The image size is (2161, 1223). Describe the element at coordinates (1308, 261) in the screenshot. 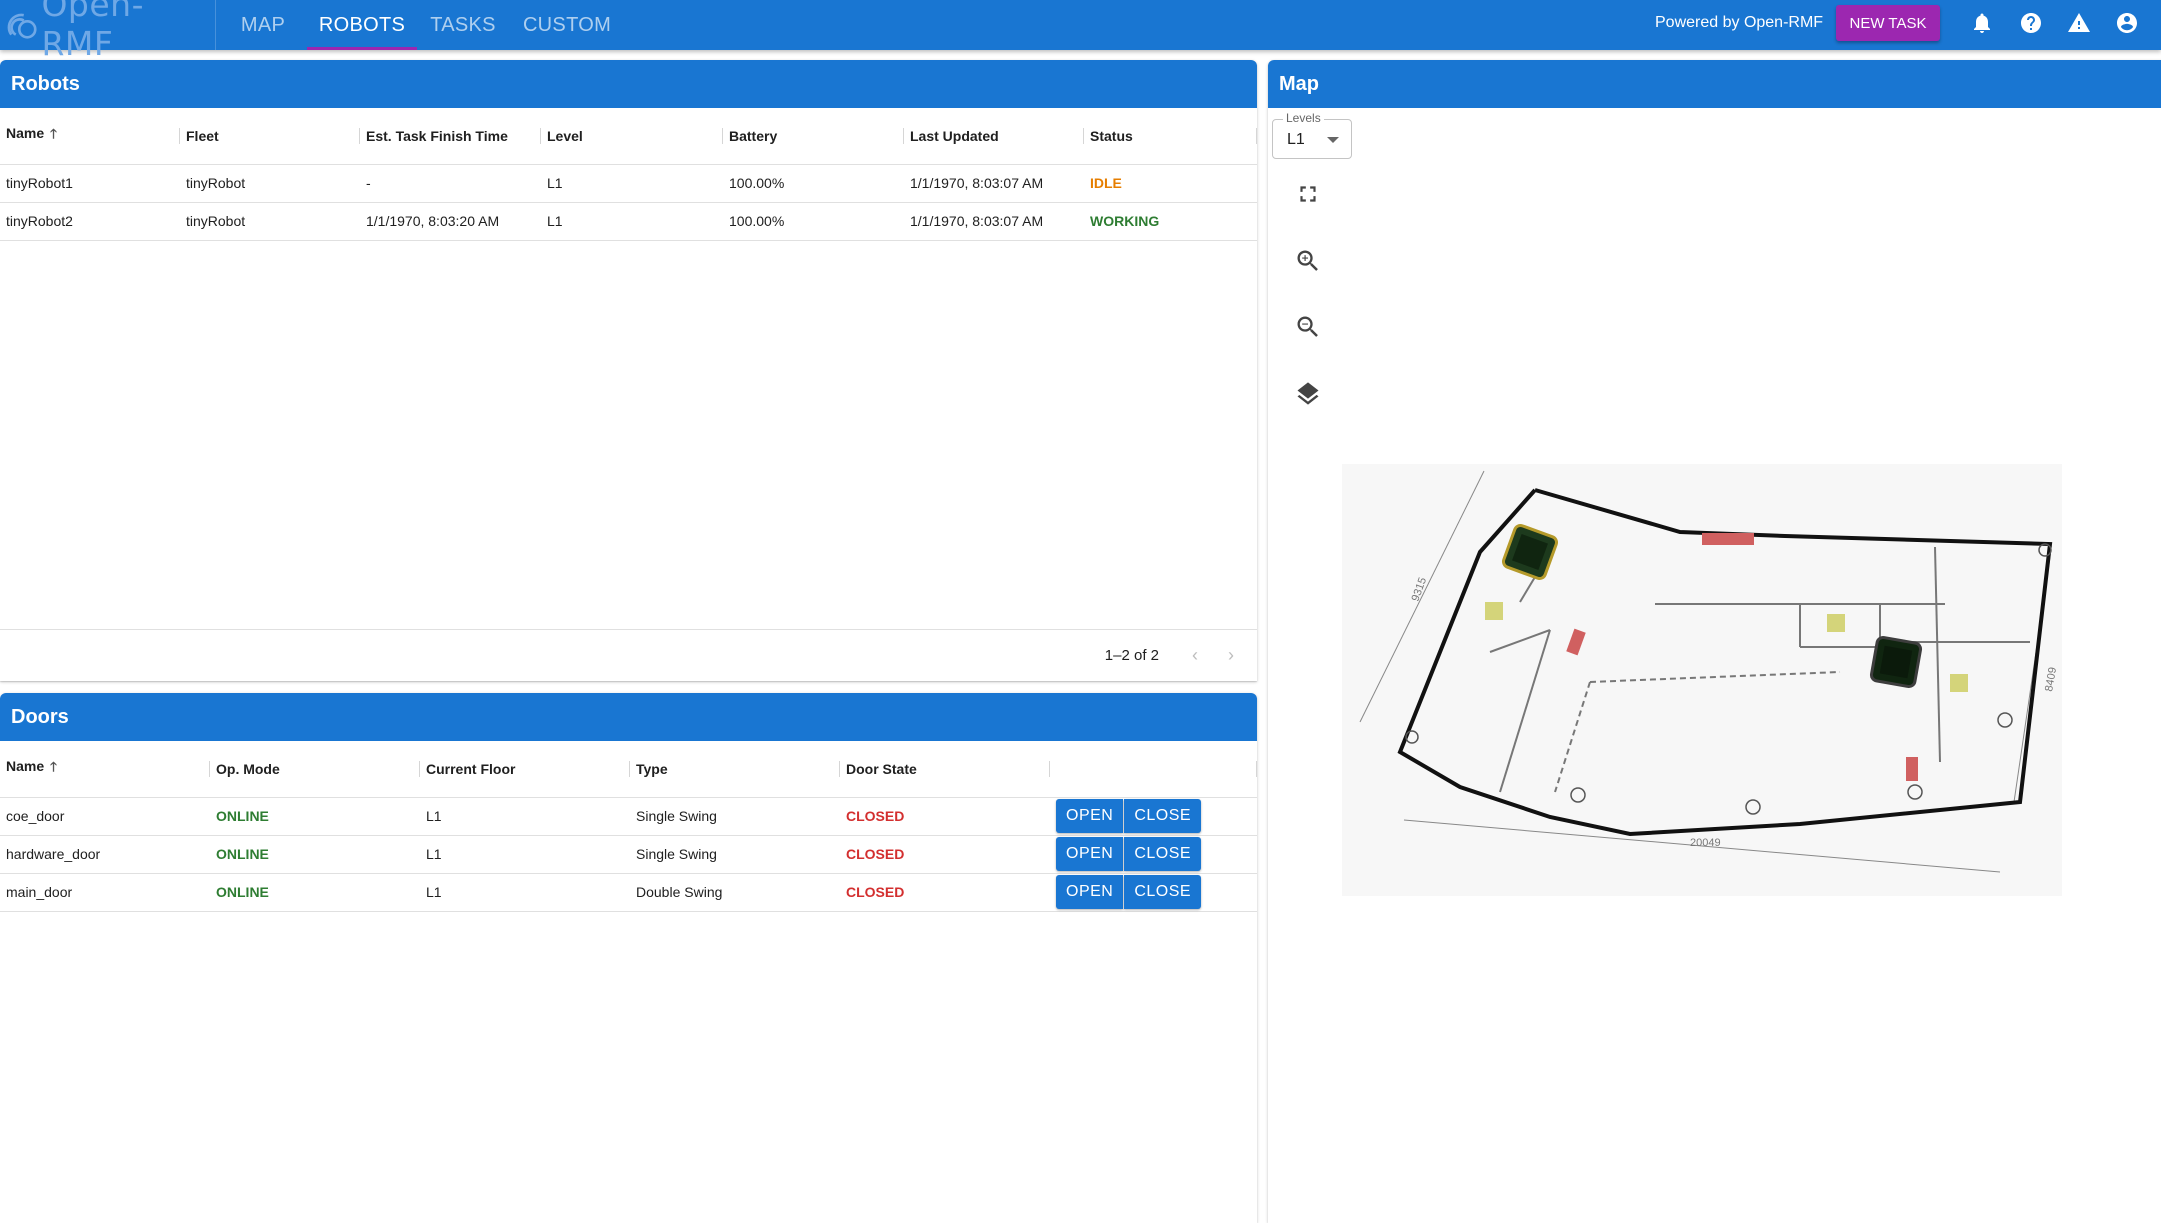

I see `zoom-in-icon` at that location.